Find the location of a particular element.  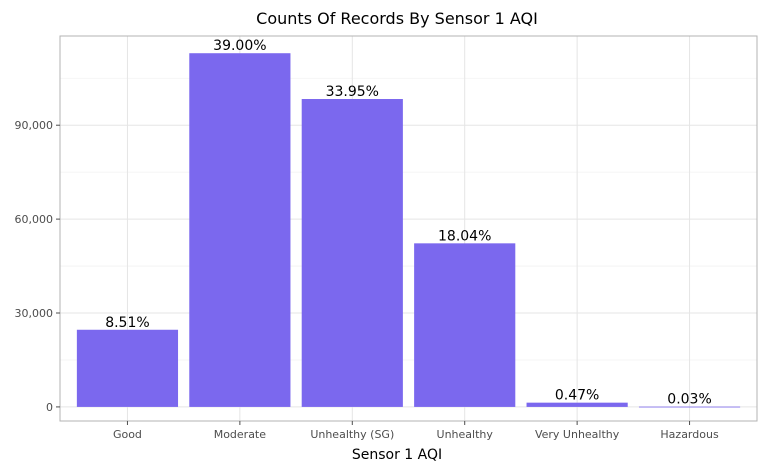

bar-data-label: 8.51% is located at coordinates (127, 323).